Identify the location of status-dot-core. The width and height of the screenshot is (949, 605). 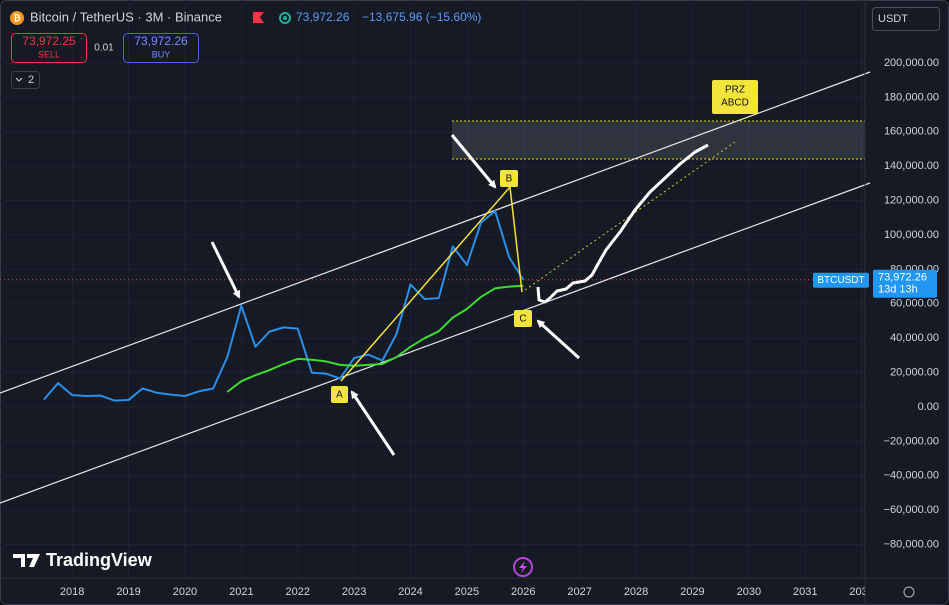
(285, 18).